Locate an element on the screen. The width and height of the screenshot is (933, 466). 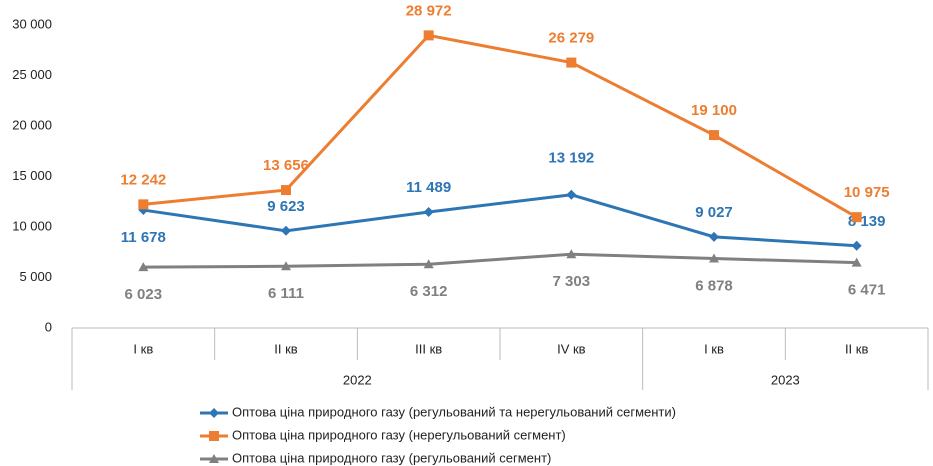
data-label: 13 656 is located at coordinates (286, 165).